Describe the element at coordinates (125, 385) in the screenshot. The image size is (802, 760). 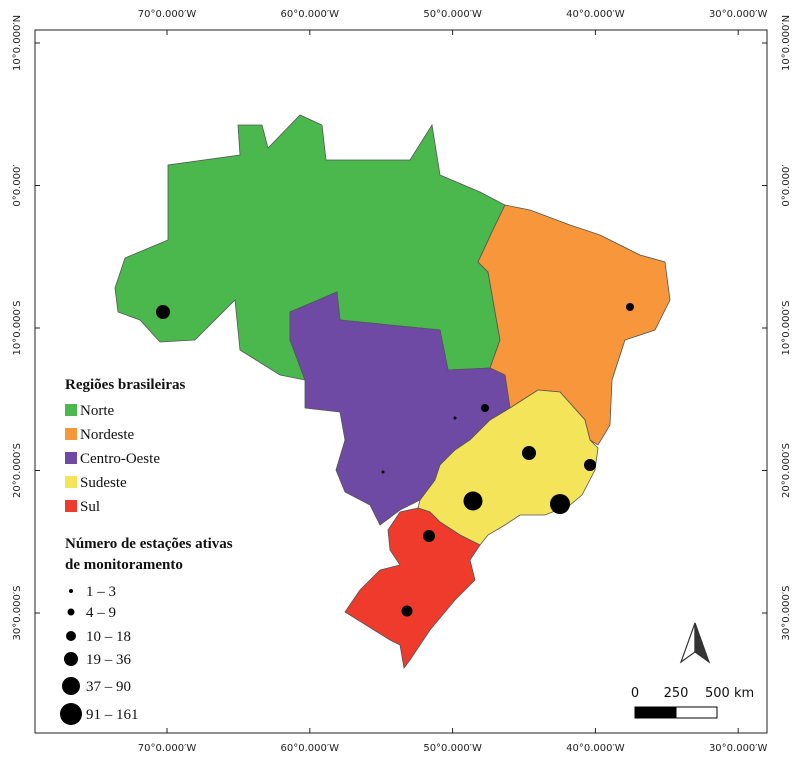
I see `regions-legend-title: Regiões brasileiras` at that location.